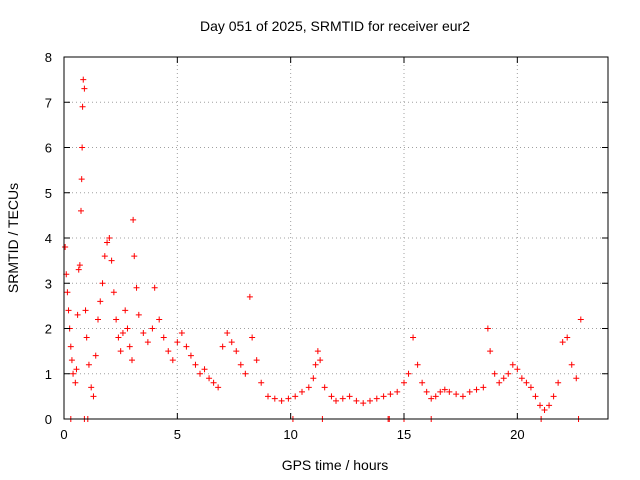 Image resolution: width=640 pixels, height=480 pixels. I want to click on y-tick-labels: 0 1 2 3 4 5 6 7 8, so click(48, 238).